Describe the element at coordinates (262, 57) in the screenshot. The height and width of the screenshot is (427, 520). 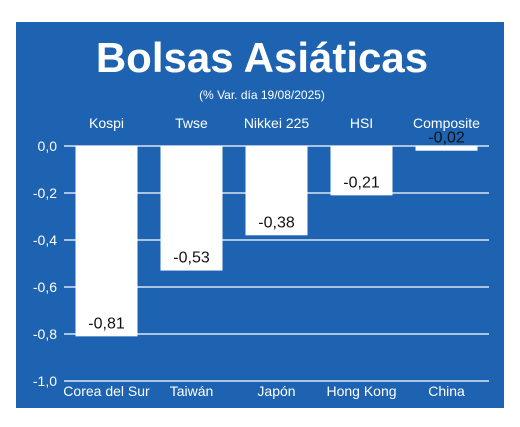
I see `chart-title: Bolsas Asiáticas` at that location.